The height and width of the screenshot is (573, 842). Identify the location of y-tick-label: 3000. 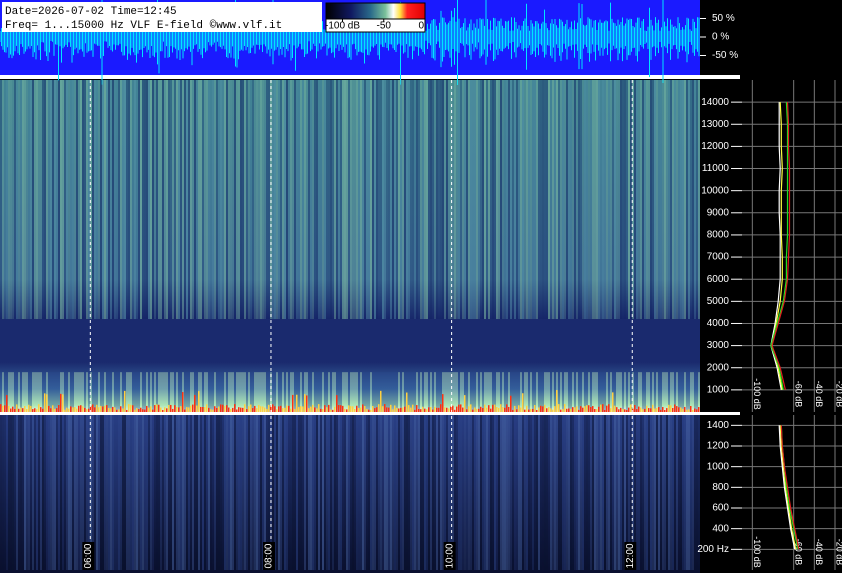
(718, 345).